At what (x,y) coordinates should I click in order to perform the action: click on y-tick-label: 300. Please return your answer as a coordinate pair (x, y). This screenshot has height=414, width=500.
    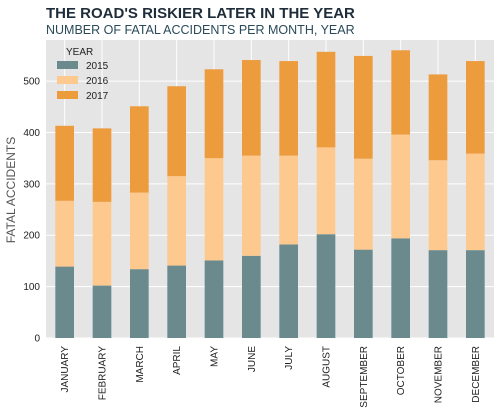
    Looking at the image, I should click on (31, 184).